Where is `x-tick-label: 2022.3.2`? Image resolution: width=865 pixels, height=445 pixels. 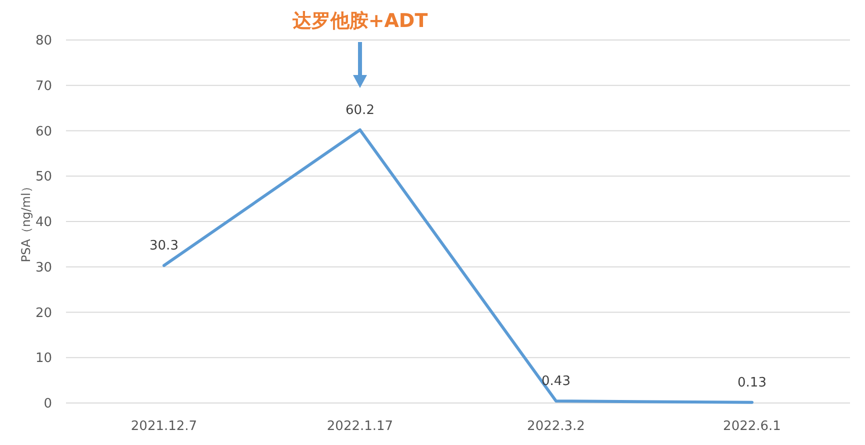 x-tick-label: 2022.3.2 is located at coordinates (556, 426).